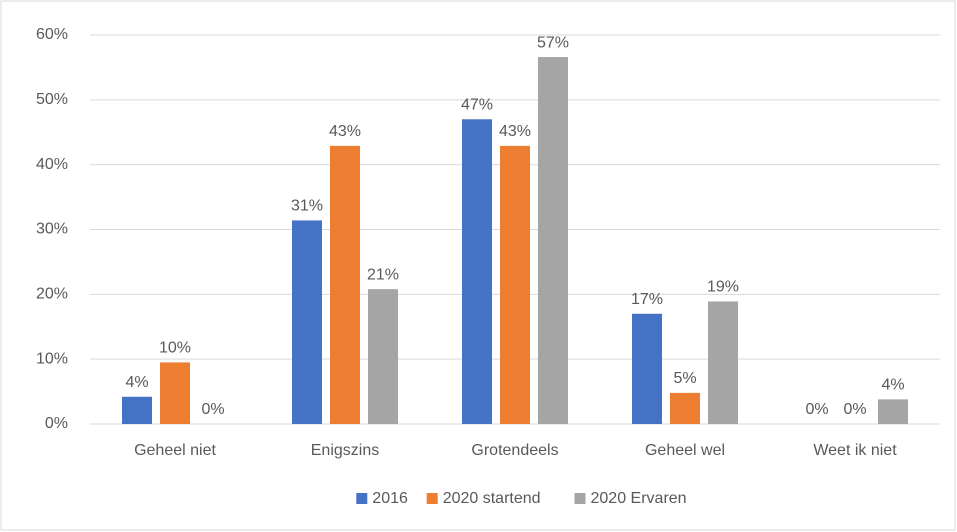 Image resolution: width=957 pixels, height=532 pixels. Describe the element at coordinates (639, 498) in the screenshot. I see `legend-label: 2020 Ervaren` at that location.